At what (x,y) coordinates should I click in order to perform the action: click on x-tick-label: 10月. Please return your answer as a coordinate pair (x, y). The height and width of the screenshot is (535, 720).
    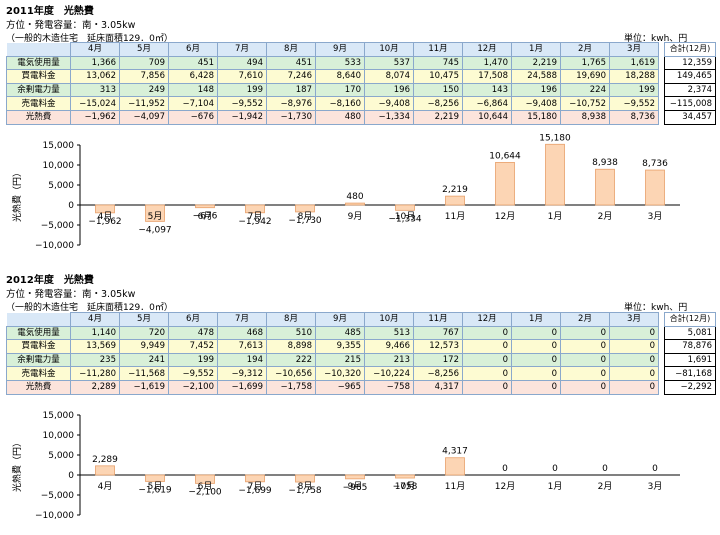
    Looking at the image, I should click on (405, 216).